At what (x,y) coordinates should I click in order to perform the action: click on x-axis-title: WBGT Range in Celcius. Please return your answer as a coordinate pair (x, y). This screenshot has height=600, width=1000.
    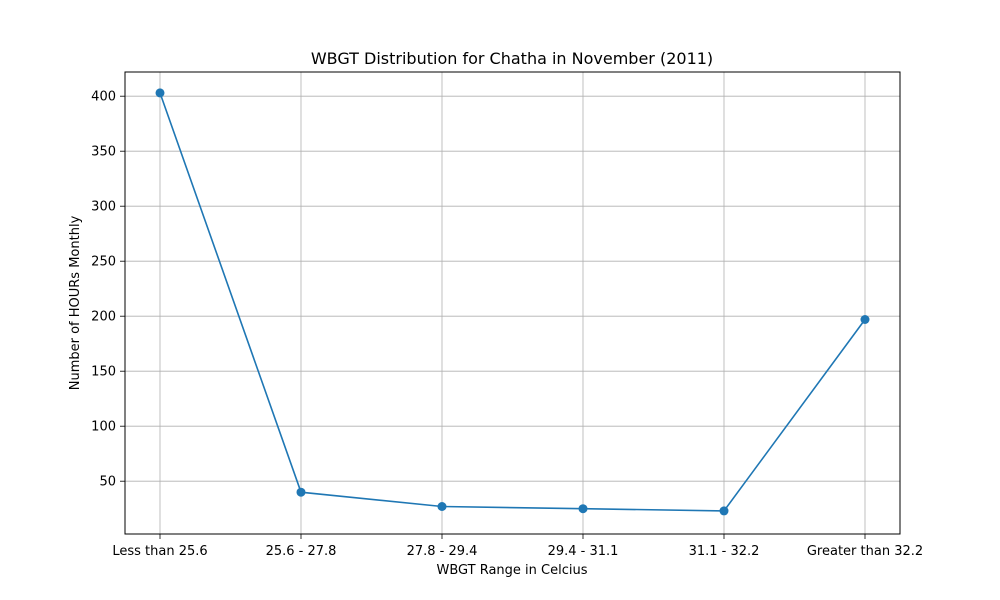
    Looking at the image, I should click on (511, 570).